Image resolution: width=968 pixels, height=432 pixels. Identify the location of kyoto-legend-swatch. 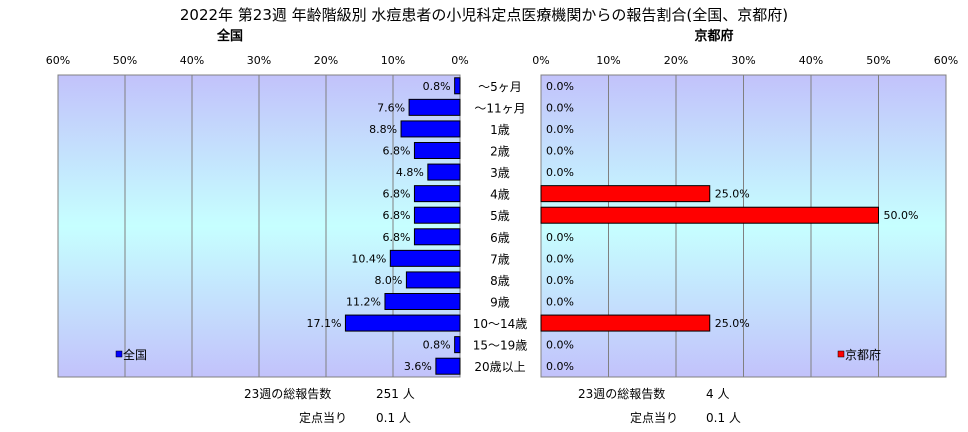
(841, 354).